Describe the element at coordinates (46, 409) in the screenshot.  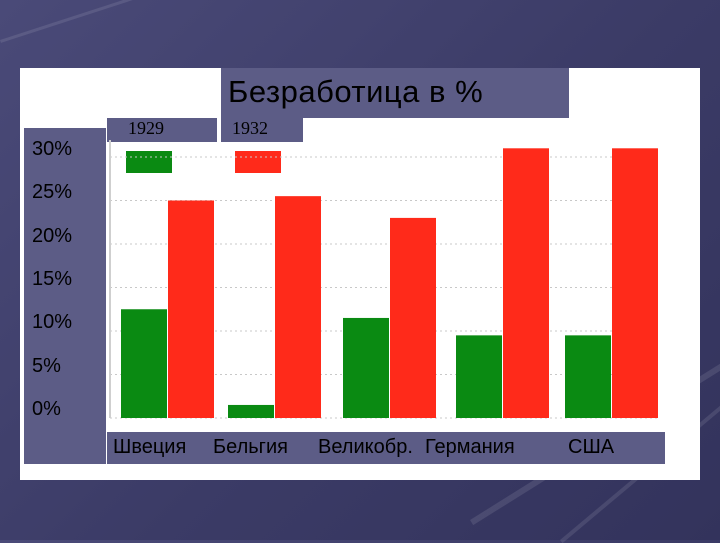
I see `y-tick-label: 0%` at that location.